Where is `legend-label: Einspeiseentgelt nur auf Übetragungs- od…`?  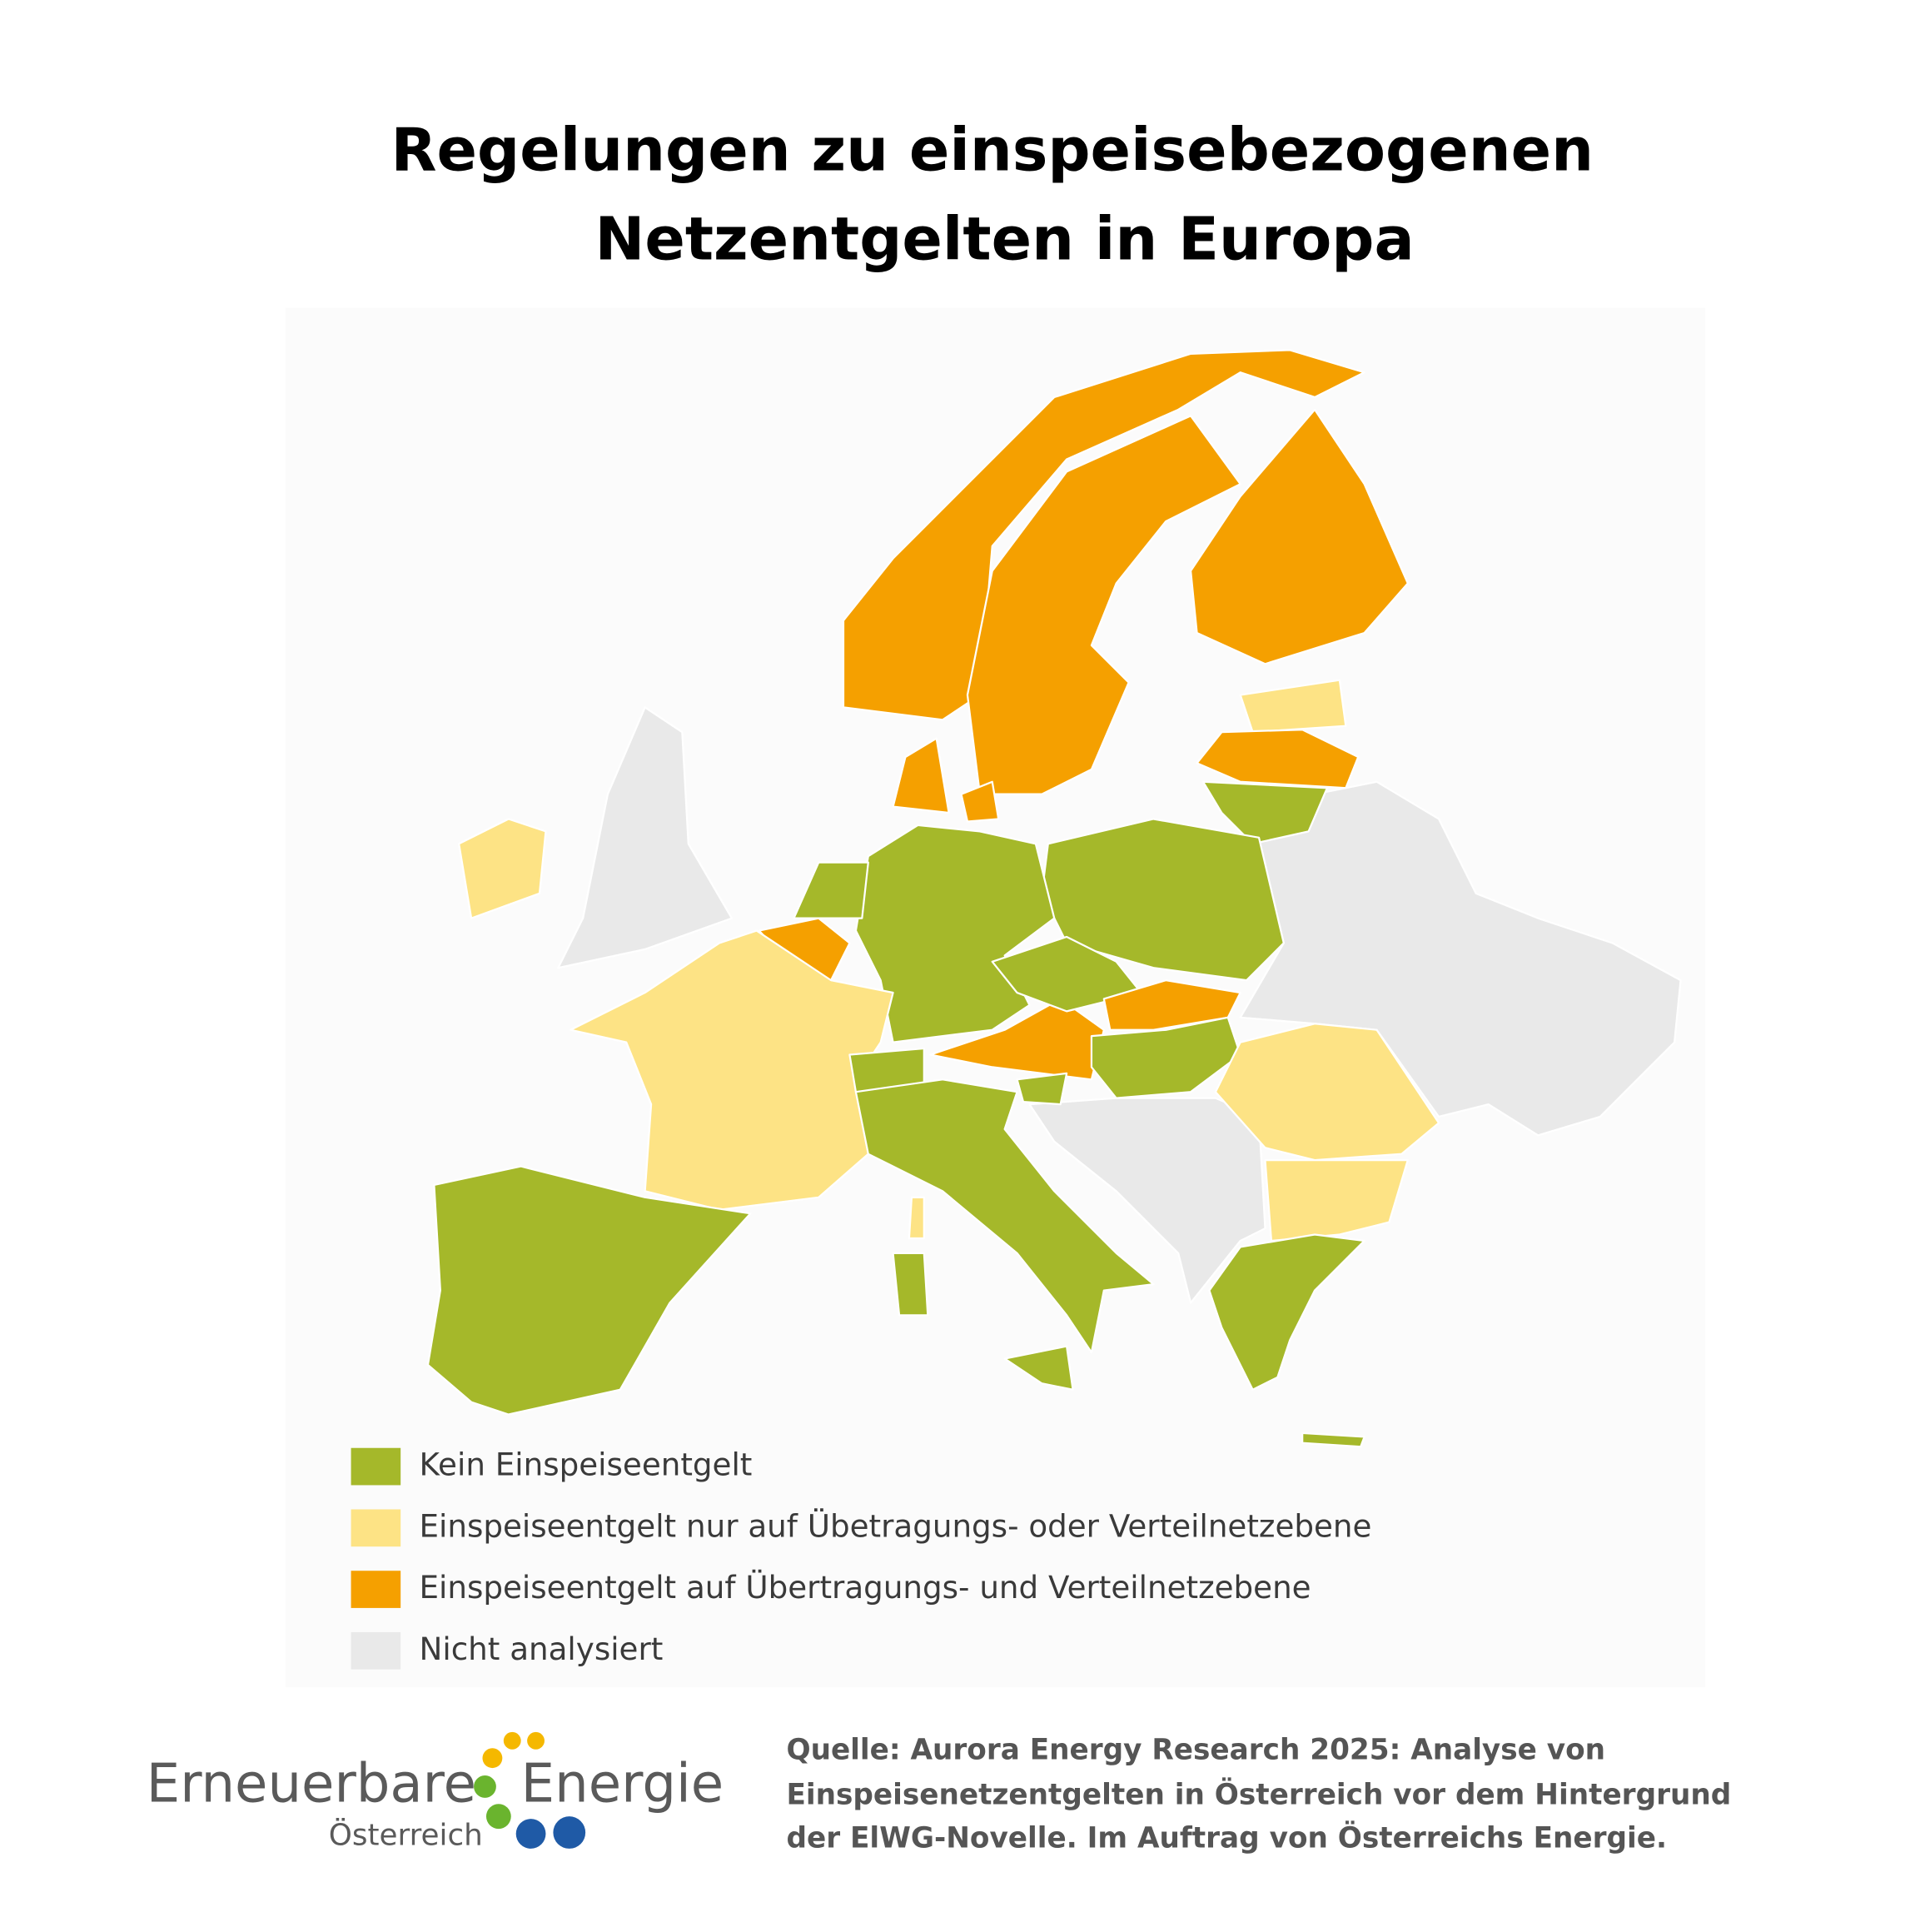 legend-label: Einspeiseentgelt nur auf Übetragungs- od… is located at coordinates (896, 1525).